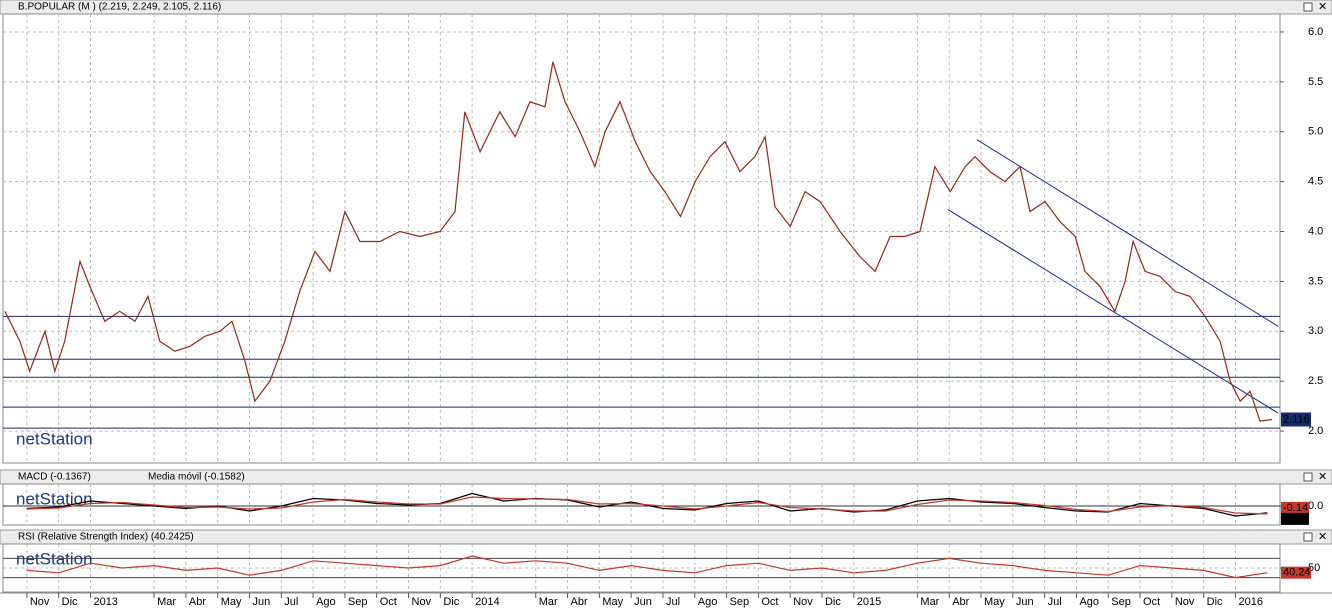 The height and width of the screenshot is (615, 1332). What do you see at coordinates (105, 602) in the screenshot?
I see `x-tick-label: 2013` at bounding box center [105, 602].